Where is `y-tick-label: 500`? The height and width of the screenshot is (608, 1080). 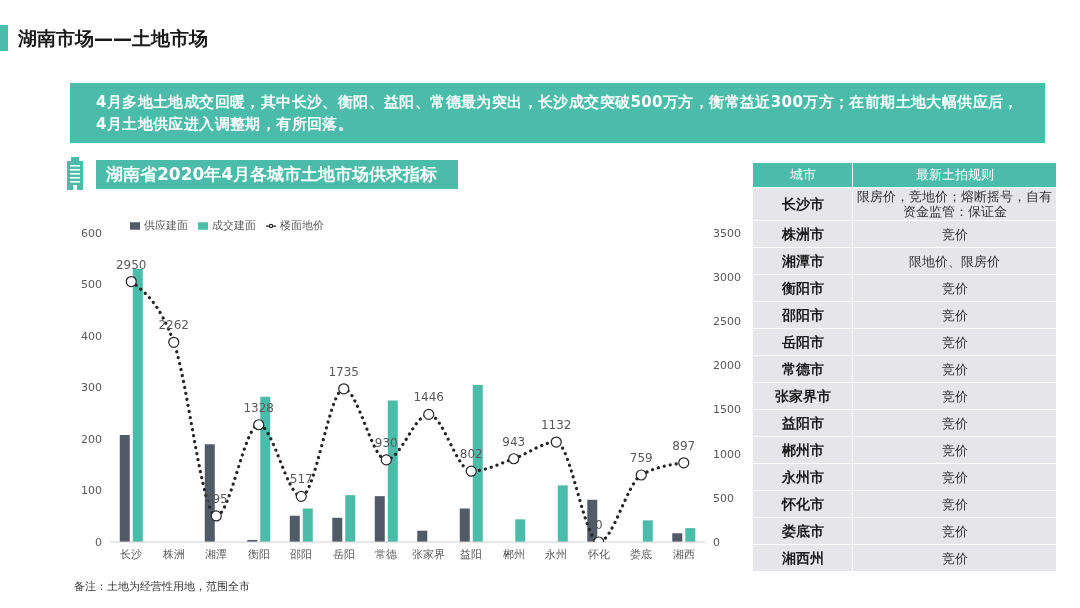
y-tick-label: 500 is located at coordinates (91, 285).